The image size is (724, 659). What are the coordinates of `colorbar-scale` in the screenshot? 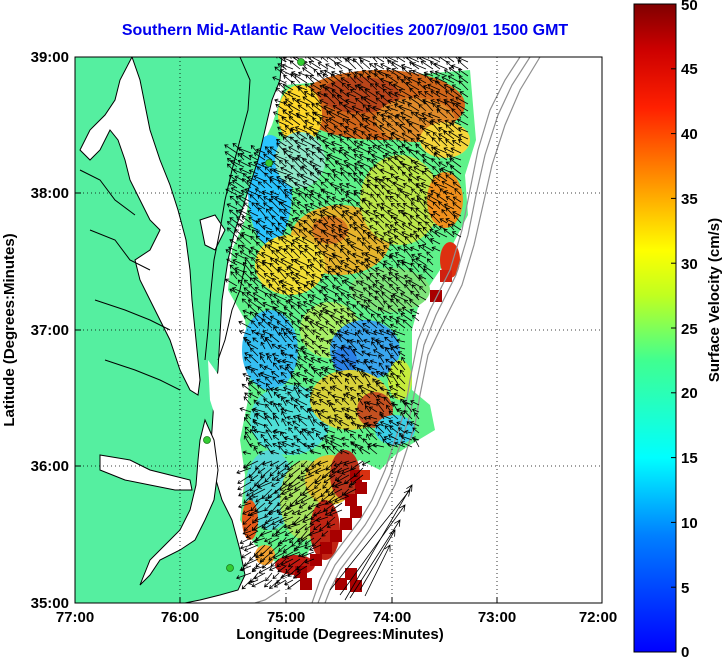 It's located at (655, 328).